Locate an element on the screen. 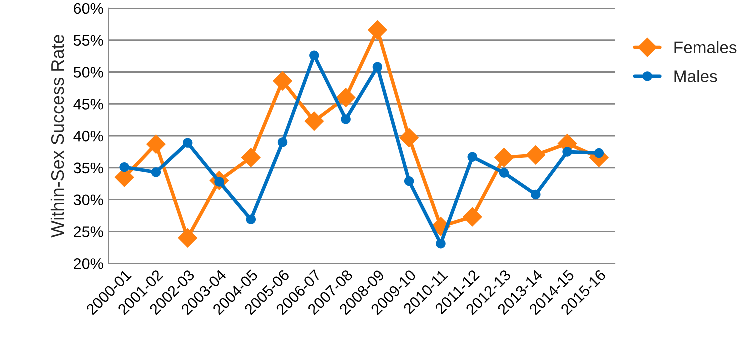 The width and height of the screenshot is (750, 338). y-tick-label: 50% is located at coordinates (89, 72).